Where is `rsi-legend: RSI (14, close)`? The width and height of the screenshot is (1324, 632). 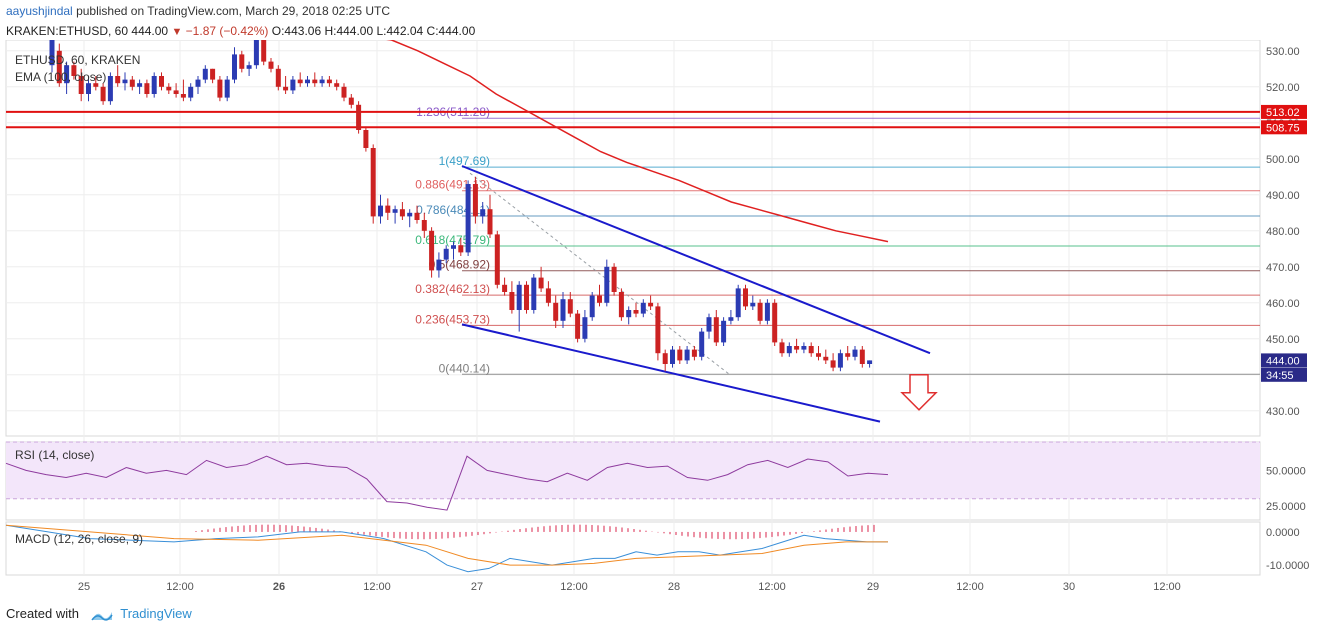 rsi-legend: RSI (14, close) is located at coordinates (54, 455).